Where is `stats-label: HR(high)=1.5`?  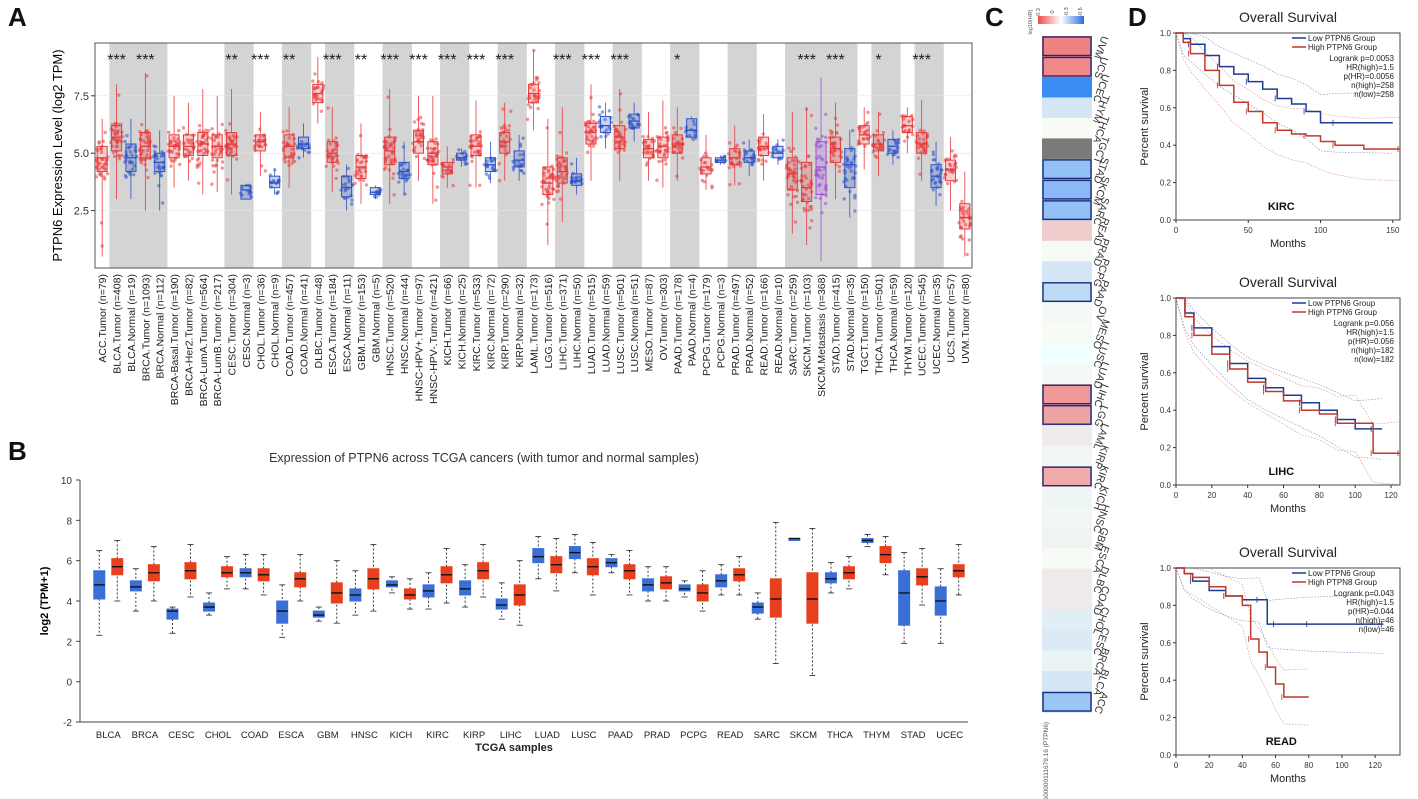
stats-label: HR(high)=1.5 is located at coordinates (1370, 602).